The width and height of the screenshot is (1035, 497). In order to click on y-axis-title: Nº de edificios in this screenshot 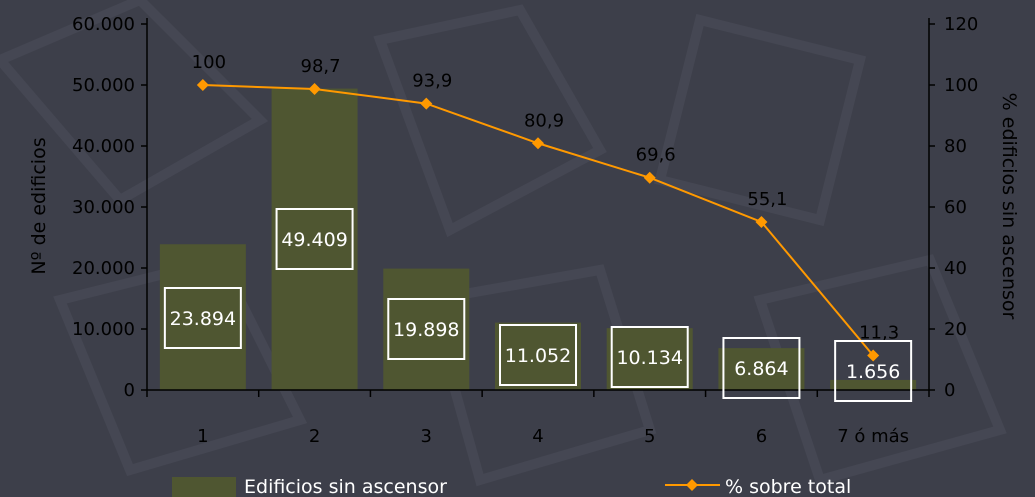, I will do `click(39, 205)`.